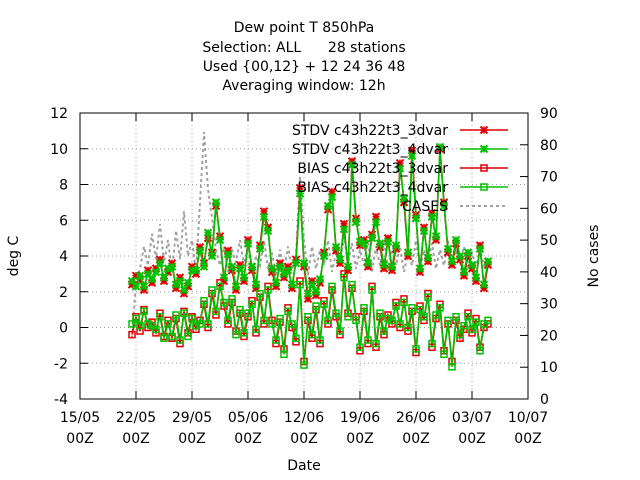 The height and width of the screenshot is (480, 640). Describe the element at coordinates (304, 67) in the screenshot. I see `title-line-3: Used {00,12} + 12 24 36 48` at that location.